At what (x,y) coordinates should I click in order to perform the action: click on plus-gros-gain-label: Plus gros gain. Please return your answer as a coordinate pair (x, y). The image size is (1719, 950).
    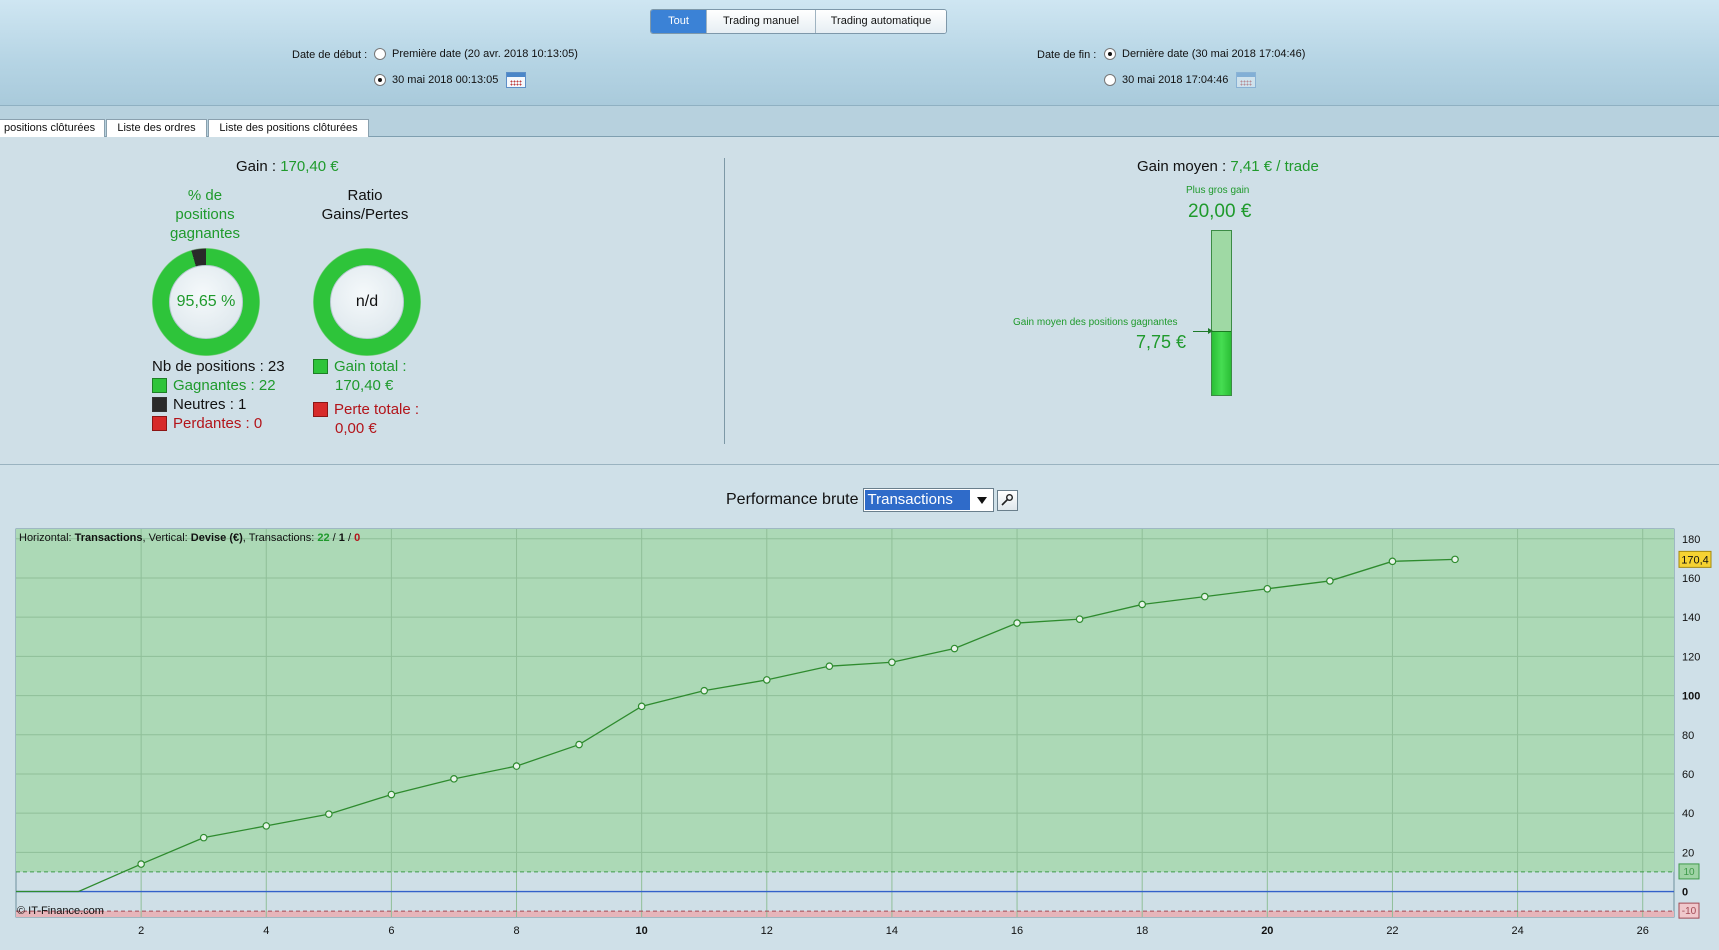
    Looking at the image, I should click on (1218, 190).